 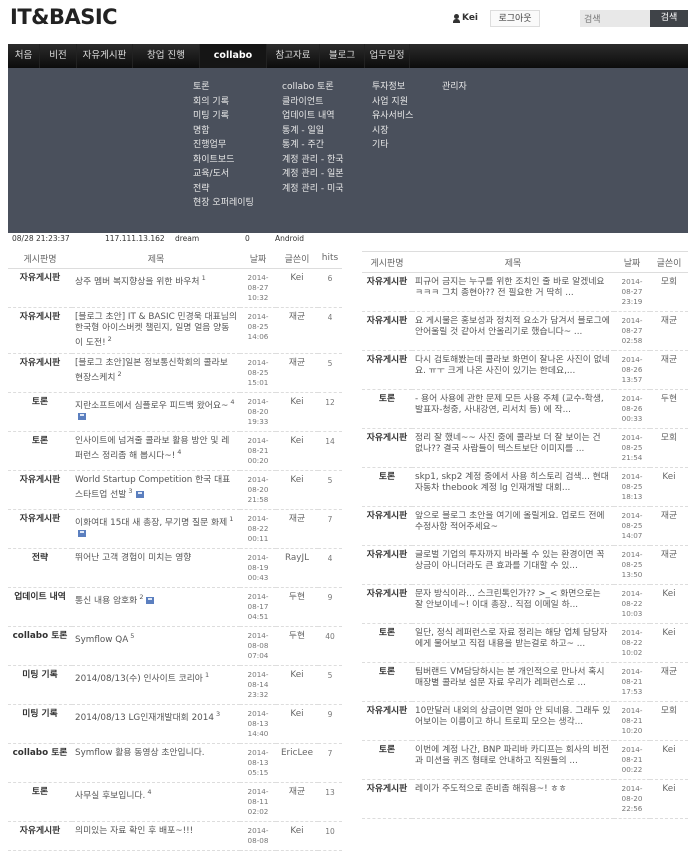 What do you see at coordinates (140, 752) in the screenshot?
I see `post-title-text: Symflow 활용 동영상 초안입니다.` at bounding box center [140, 752].